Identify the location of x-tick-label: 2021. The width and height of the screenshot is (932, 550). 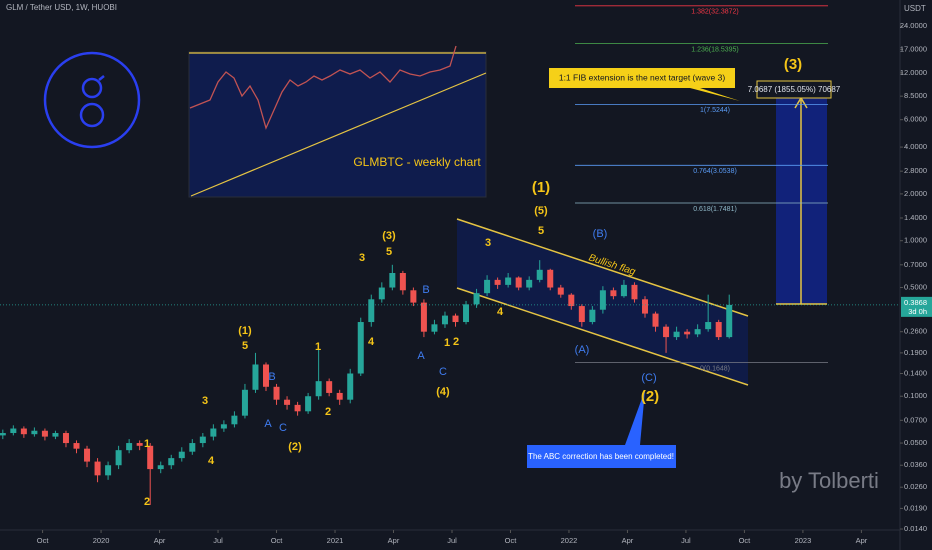
(335, 540).